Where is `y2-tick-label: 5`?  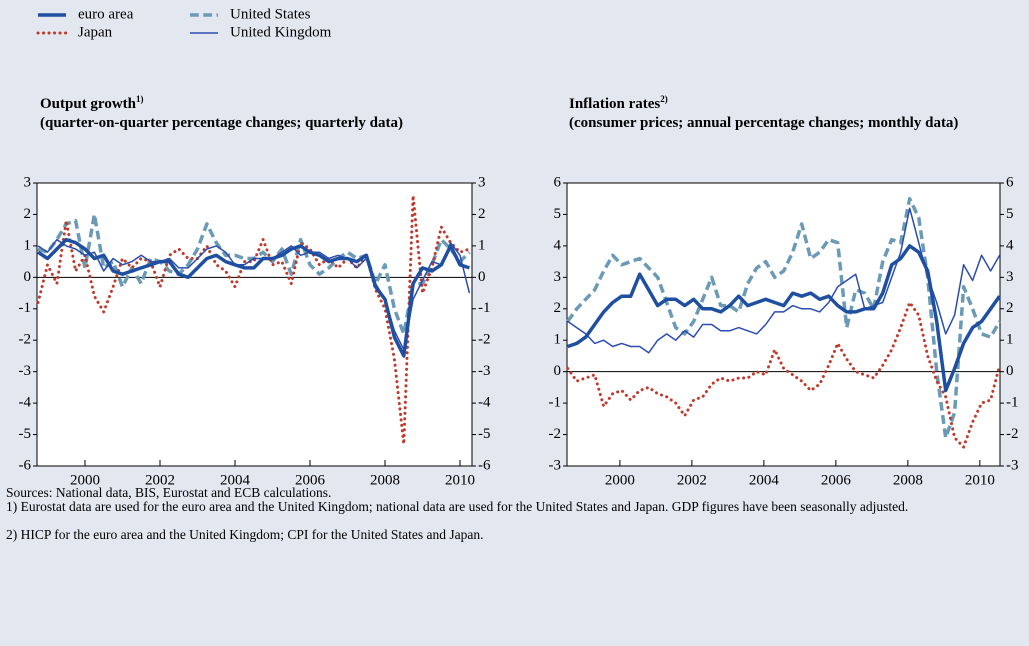 y2-tick-label: 5 is located at coordinates (1010, 214).